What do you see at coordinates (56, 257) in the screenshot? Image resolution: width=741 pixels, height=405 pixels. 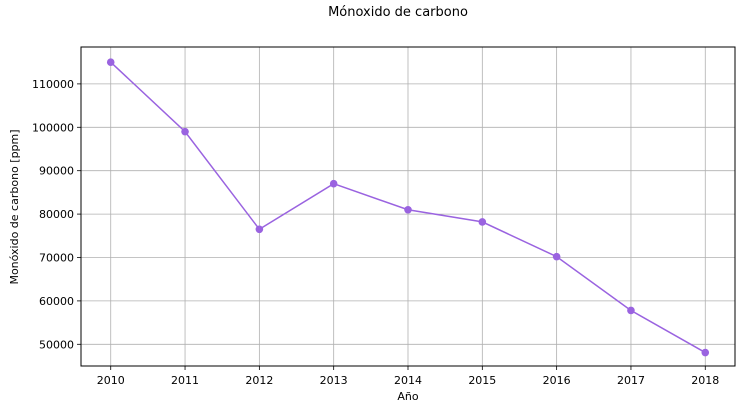 I see `y-tick-label: 70000` at bounding box center [56, 257].